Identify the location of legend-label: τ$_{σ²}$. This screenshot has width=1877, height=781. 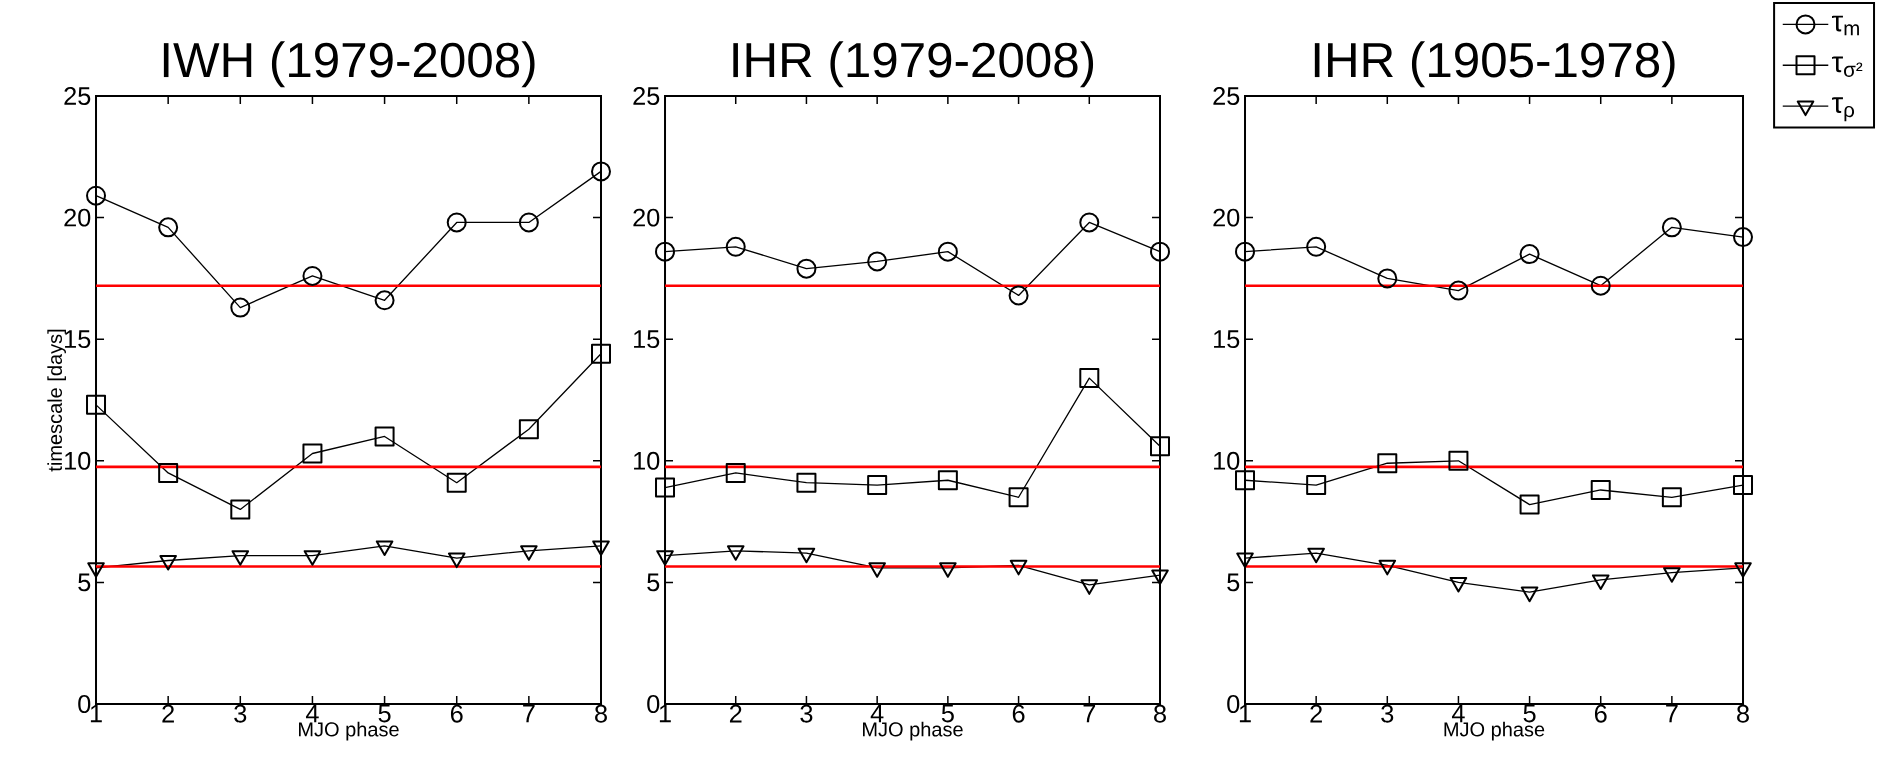
(1847, 66).